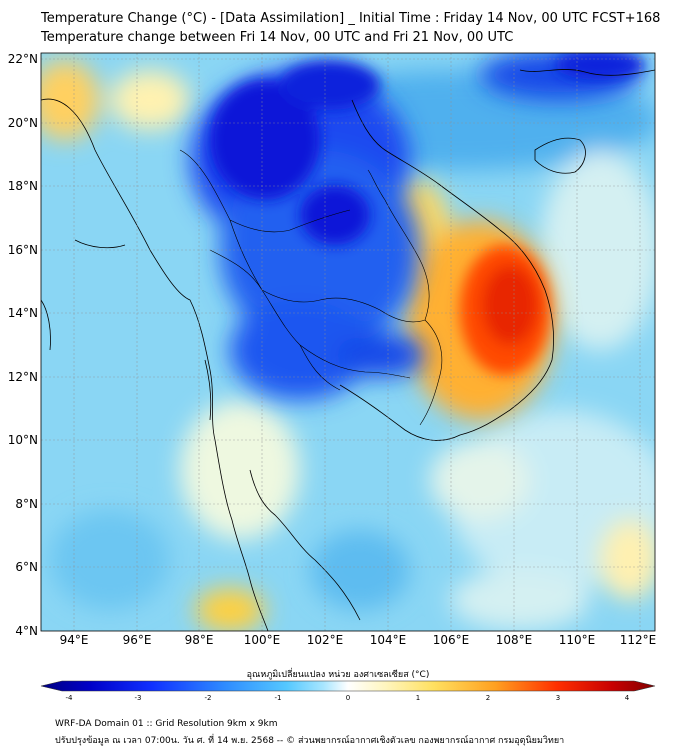 The width and height of the screenshot is (676, 756). Describe the element at coordinates (23, 123) in the screenshot. I see `lat-label: 20°N` at that location.